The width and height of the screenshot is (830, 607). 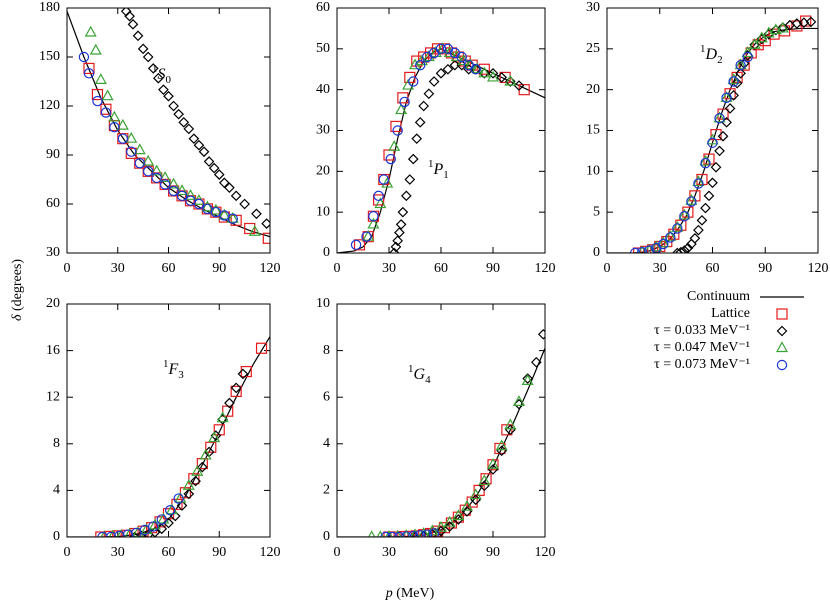 I want to click on legend-label: τ = 0.073 MeV⁻¹, so click(x=702, y=364).